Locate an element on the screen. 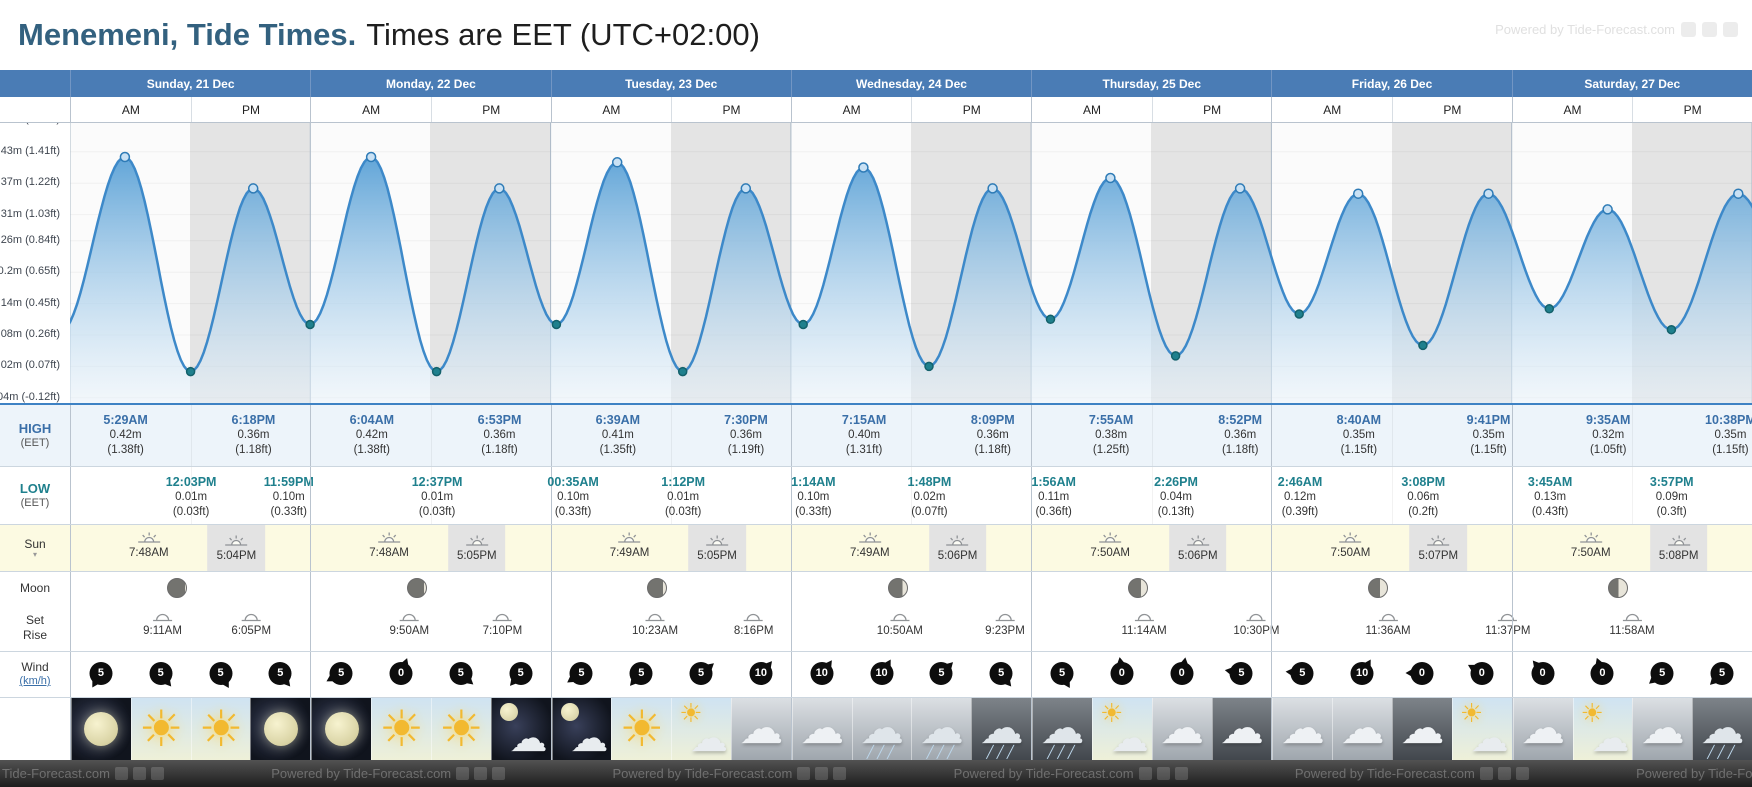  tide-height-ft: (0.36ft) is located at coordinates (1053, 512).